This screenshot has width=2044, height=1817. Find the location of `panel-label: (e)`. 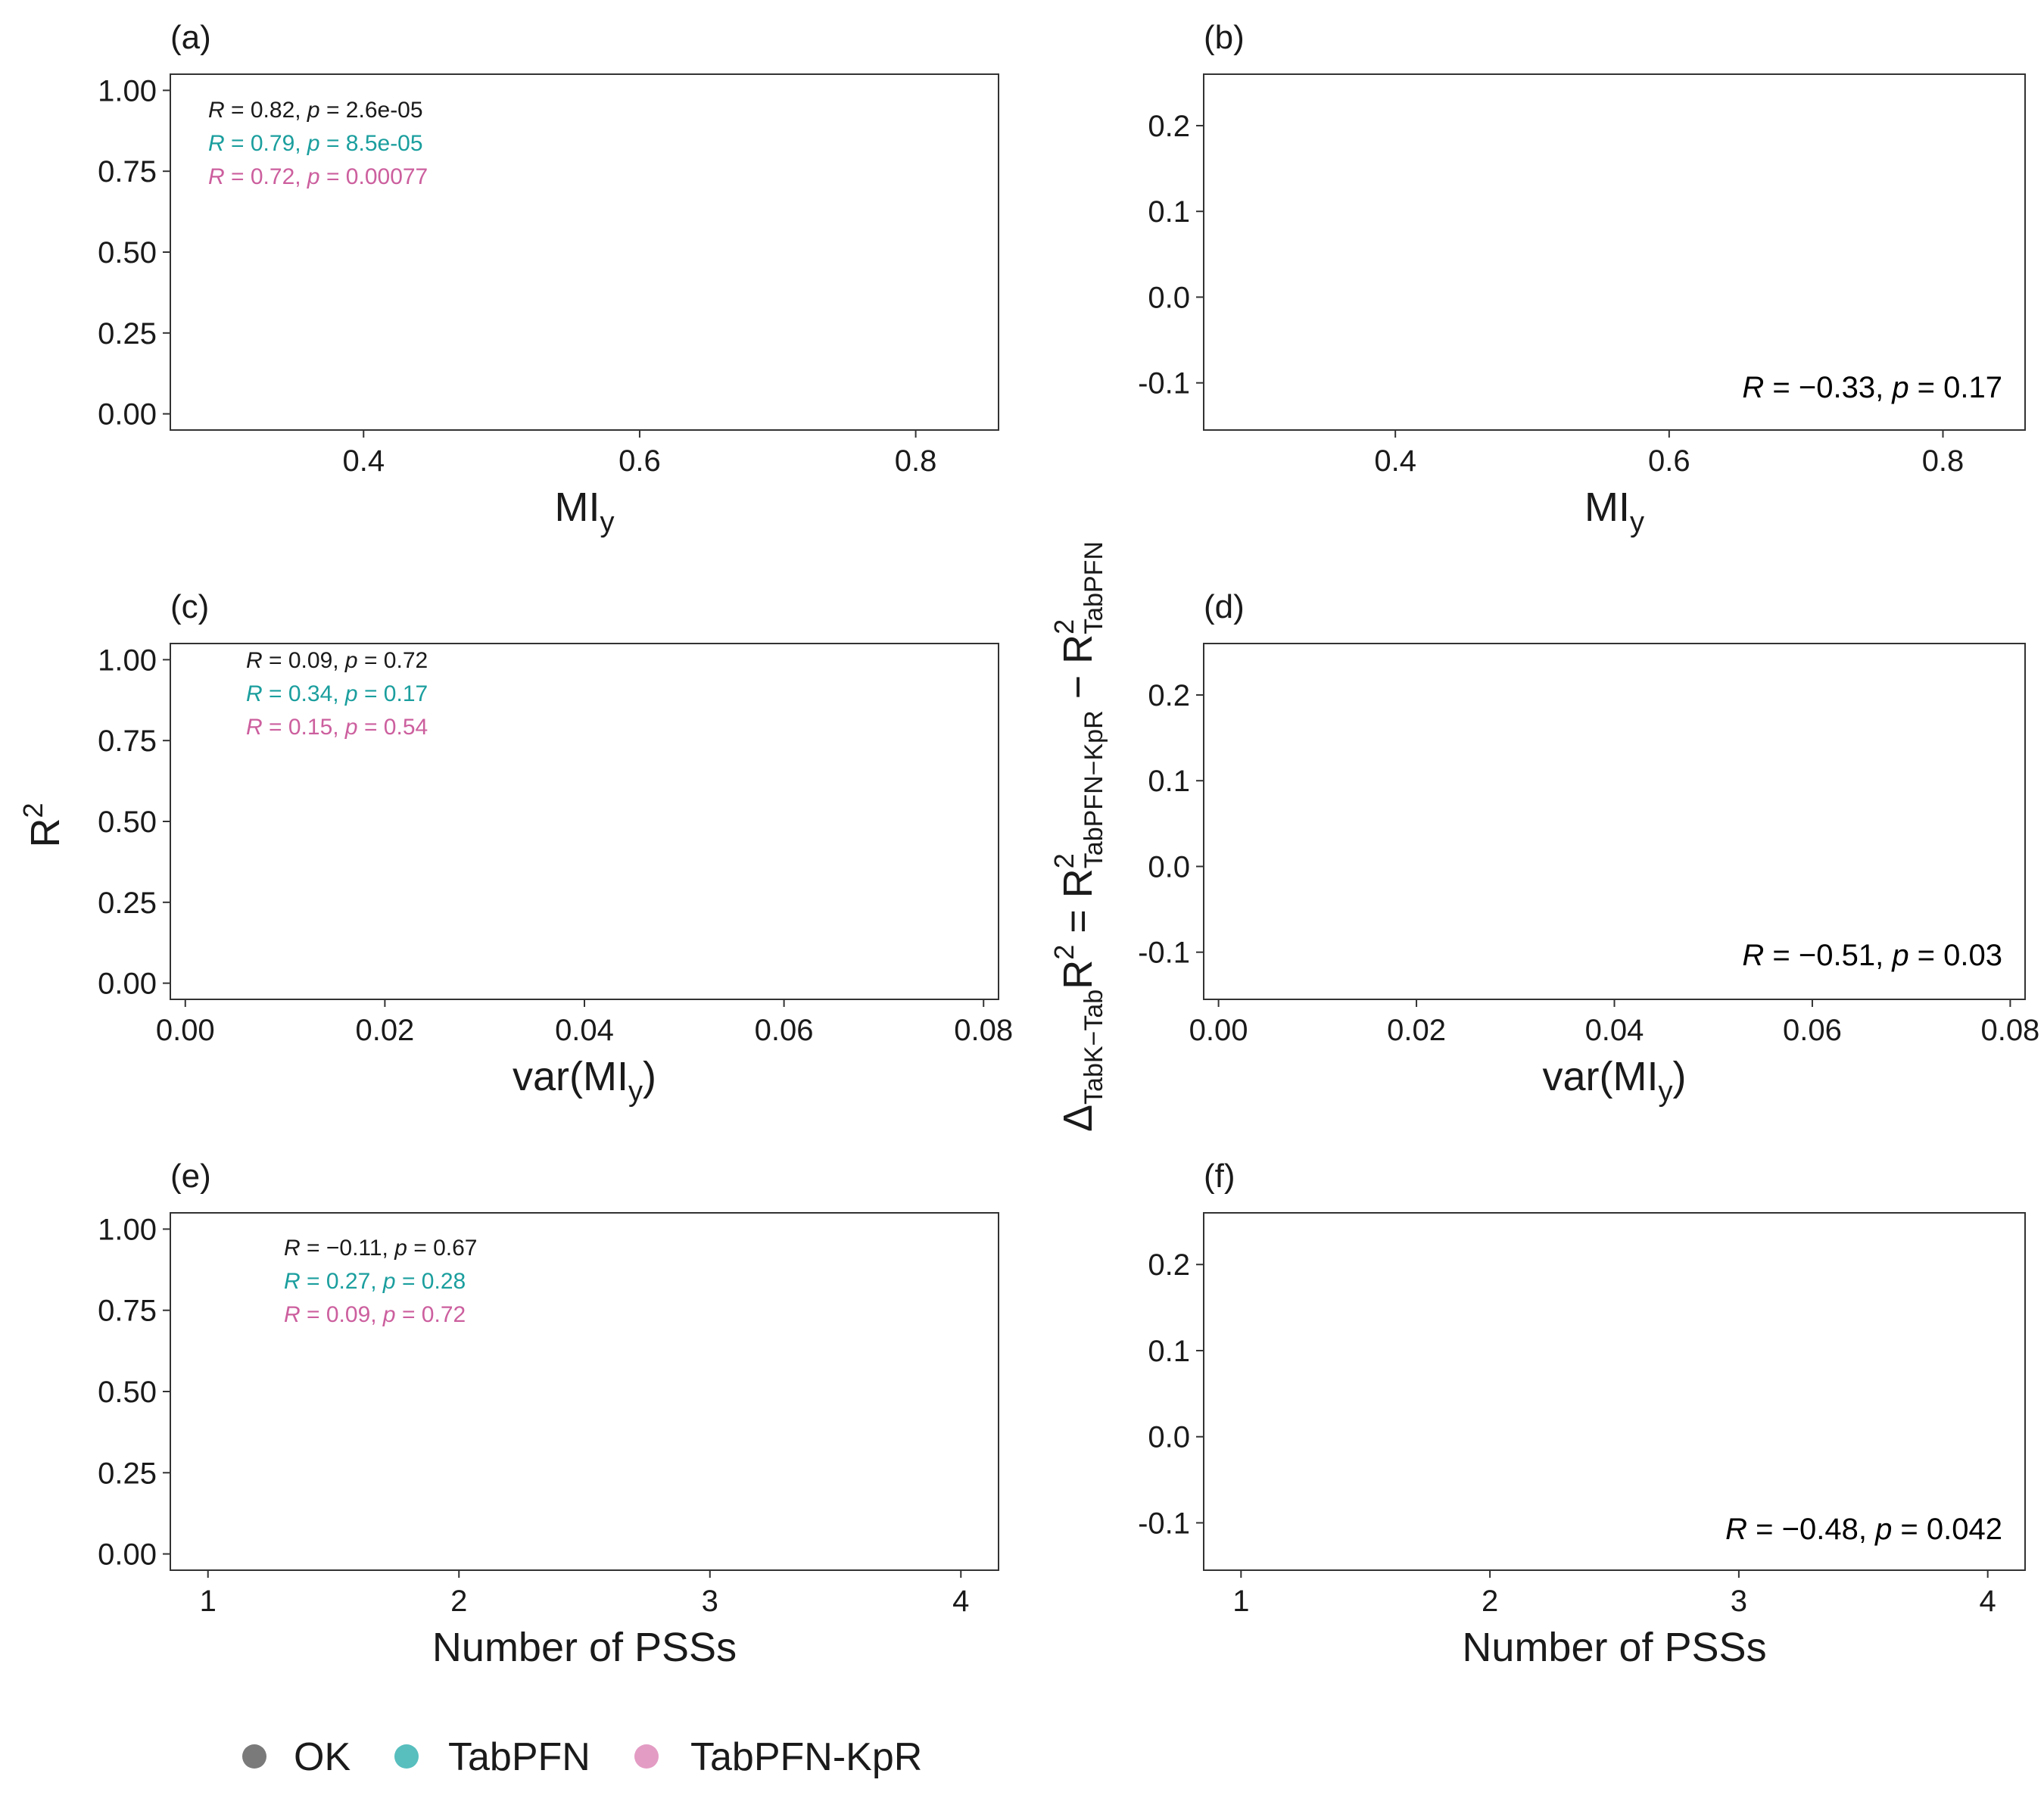

panel-label: (e) is located at coordinates (190, 1176).